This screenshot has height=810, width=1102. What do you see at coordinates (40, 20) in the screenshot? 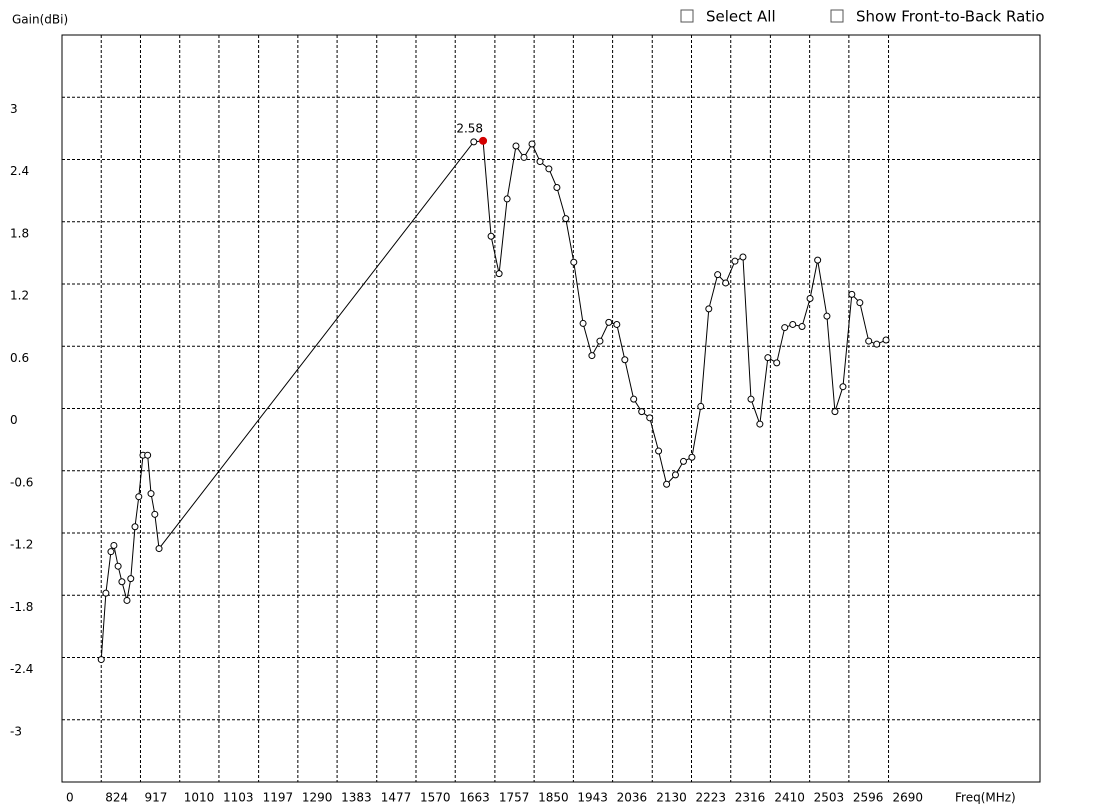
I see `y-axis-label: Gain(dBi)` at bounding box center [40, 20].